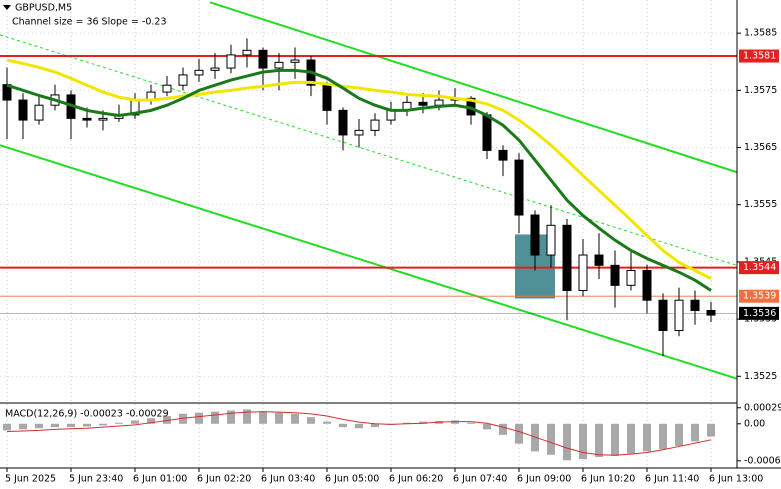 The image size is (781, 489). What do you see at coordinates (30, 479) in the screenshot?
I see `x-tick-label: 5 Jun 2025` at bounding box center [30, 479].